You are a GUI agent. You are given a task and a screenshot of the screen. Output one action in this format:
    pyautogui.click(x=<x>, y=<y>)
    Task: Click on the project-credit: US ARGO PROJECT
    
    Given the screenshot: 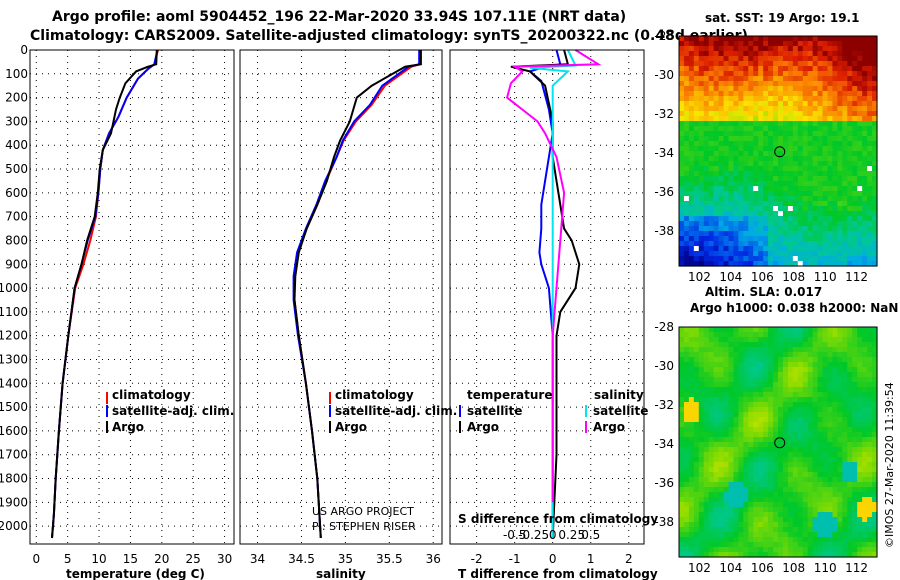 What is the action you would take?
    pyautogui.click(x=363, y=511)
    